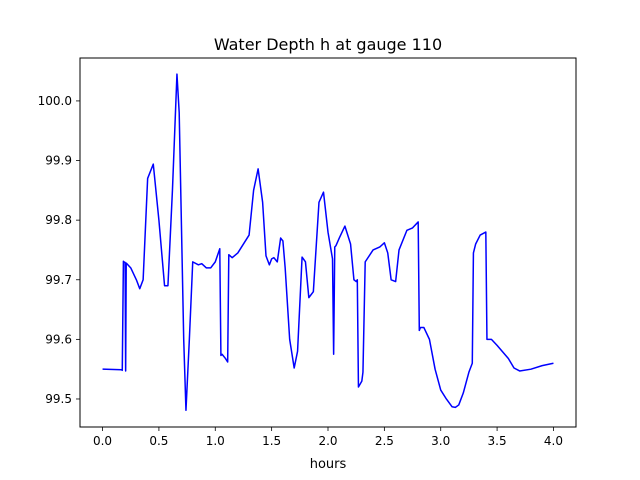 This screenshot has height=480, width=640. I want to click on x-tick-label: 2.0, so click(327, 441).